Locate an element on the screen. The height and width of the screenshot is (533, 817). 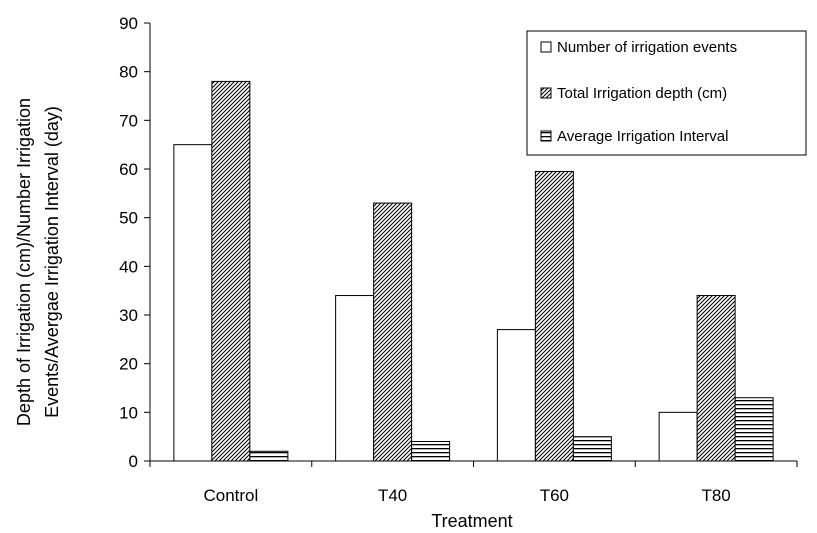
y-axis-ticks: 0 10 20 30 40 50 60 70 80 90 is located at coordinates (134, 242).